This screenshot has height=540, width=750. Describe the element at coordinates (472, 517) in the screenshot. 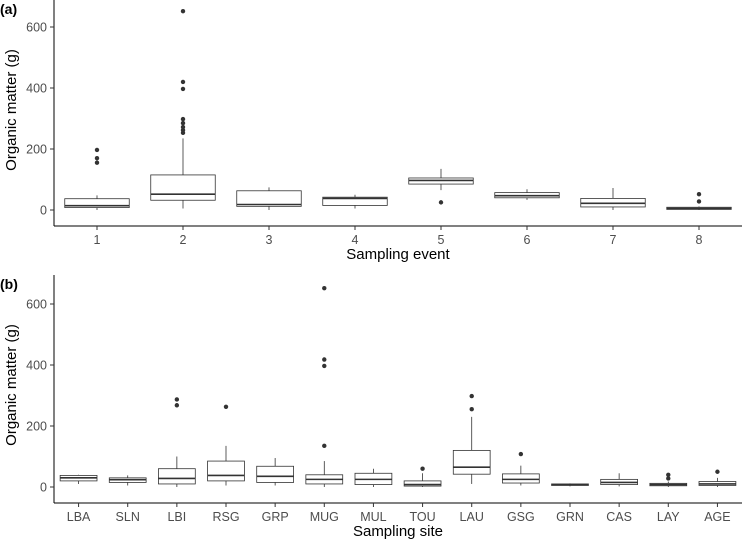

I see `panel-b-x-tick-label: LAU` at that location.